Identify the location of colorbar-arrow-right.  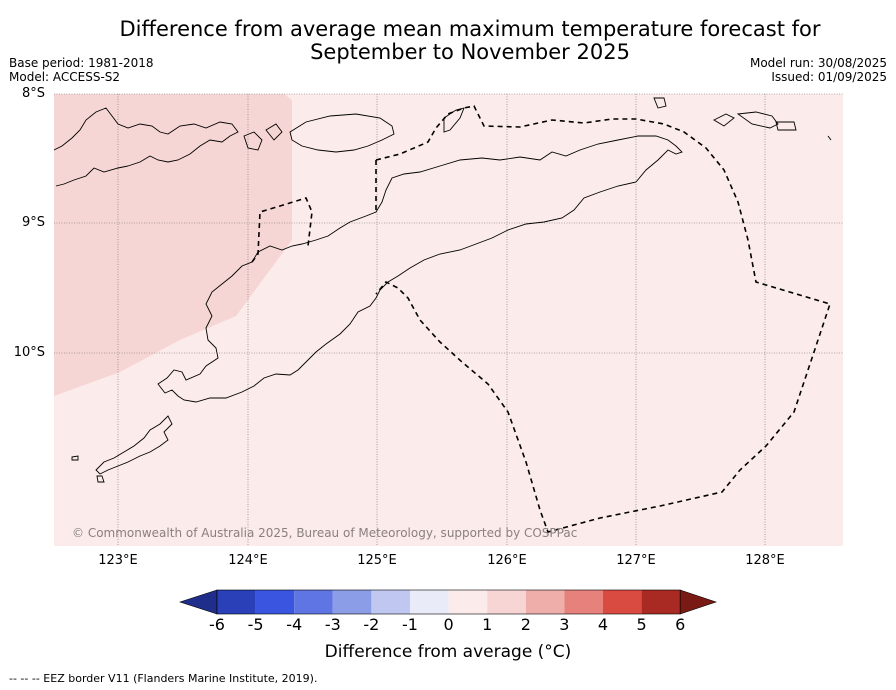
(698, 602).